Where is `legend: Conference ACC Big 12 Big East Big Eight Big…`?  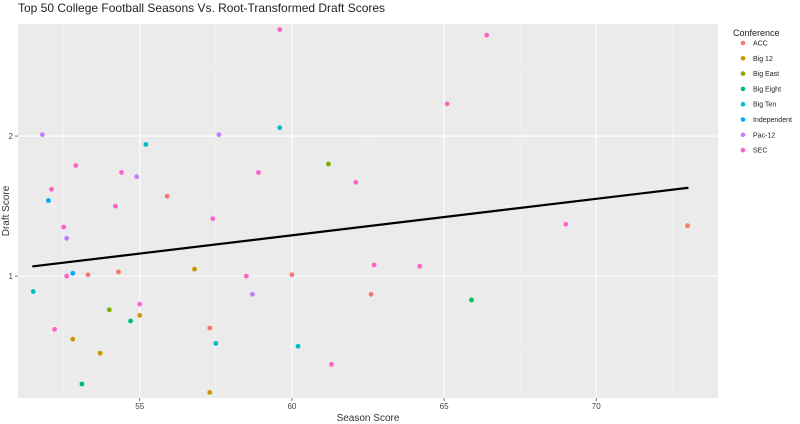
legend: Conference ACC Big 12 Big East Big Eight Big… is located at coordinates (762, 91).